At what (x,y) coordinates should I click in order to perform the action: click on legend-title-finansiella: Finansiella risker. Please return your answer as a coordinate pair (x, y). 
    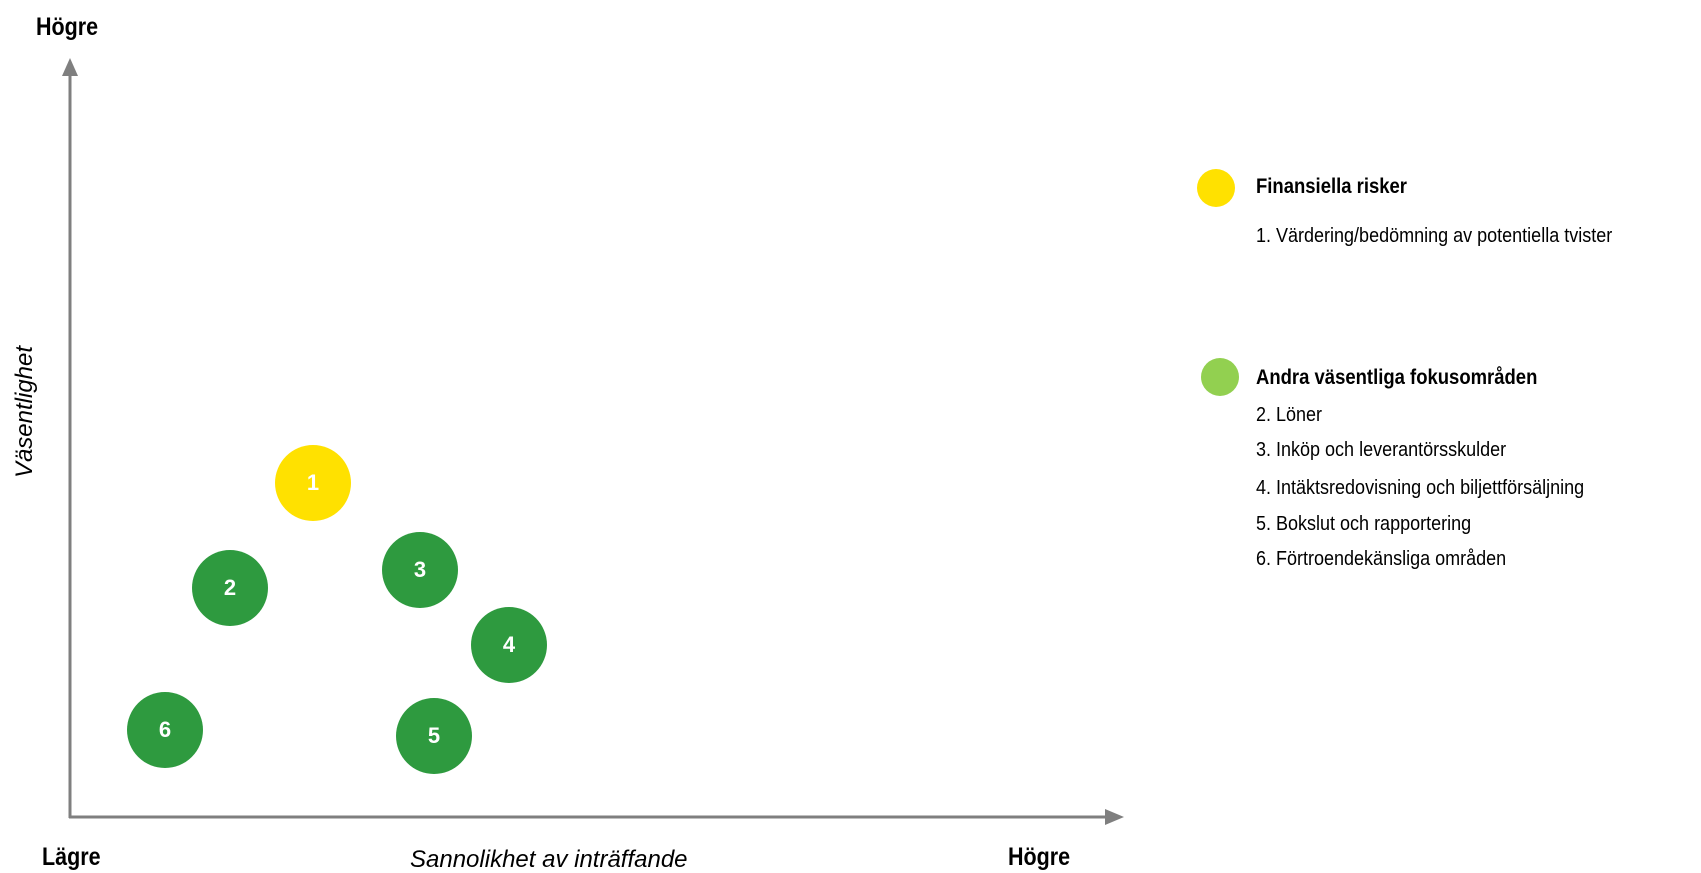
    Looking at the image, I should click on (1332, 186).